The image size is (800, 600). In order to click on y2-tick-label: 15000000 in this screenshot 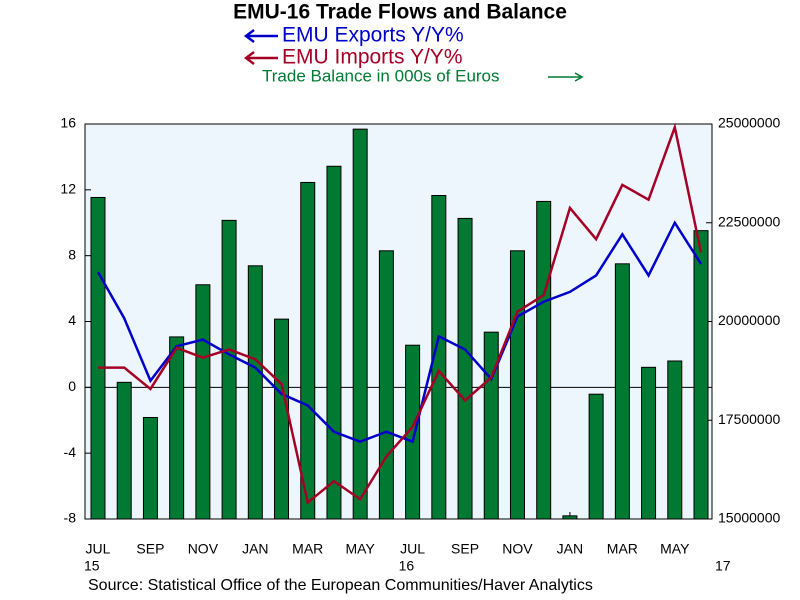, I will do `click(749, 518)`.